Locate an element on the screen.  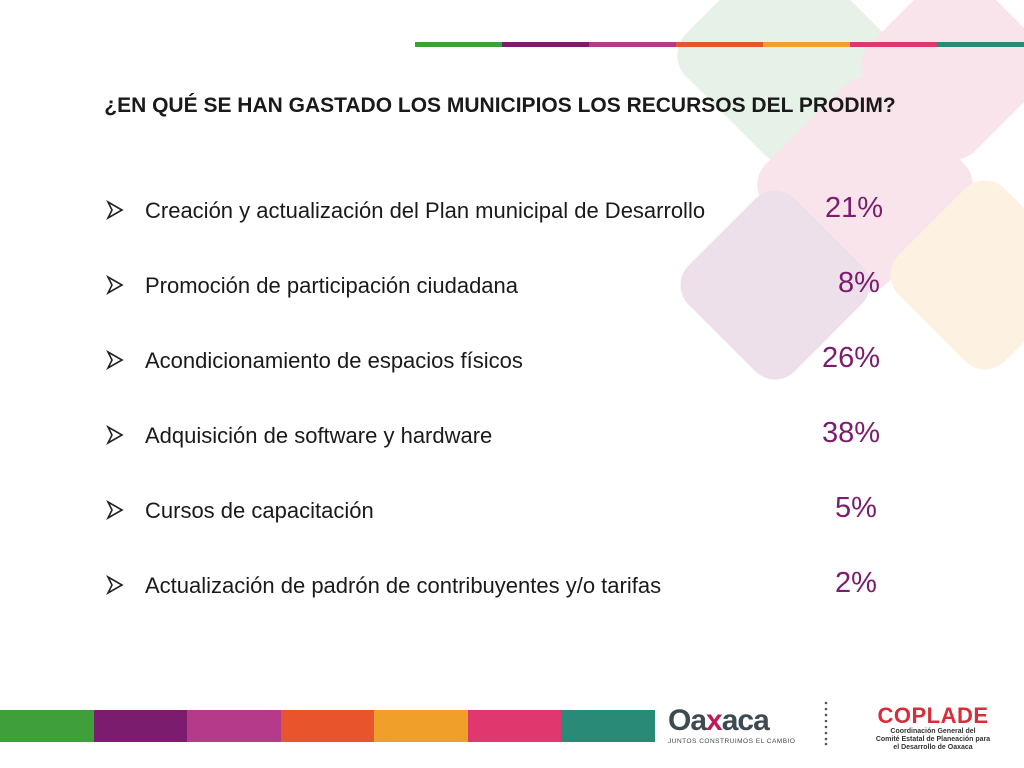
item-percent: 8% is located at coordinates (859, 283).